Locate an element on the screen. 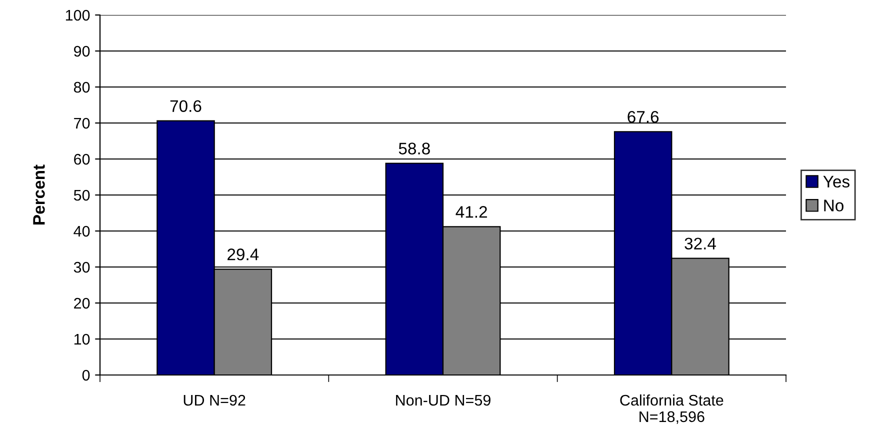 Image resolution: width=881 pixels, height=443 pixels. y-tick-label: 90 is located at coordinates (82, 51).